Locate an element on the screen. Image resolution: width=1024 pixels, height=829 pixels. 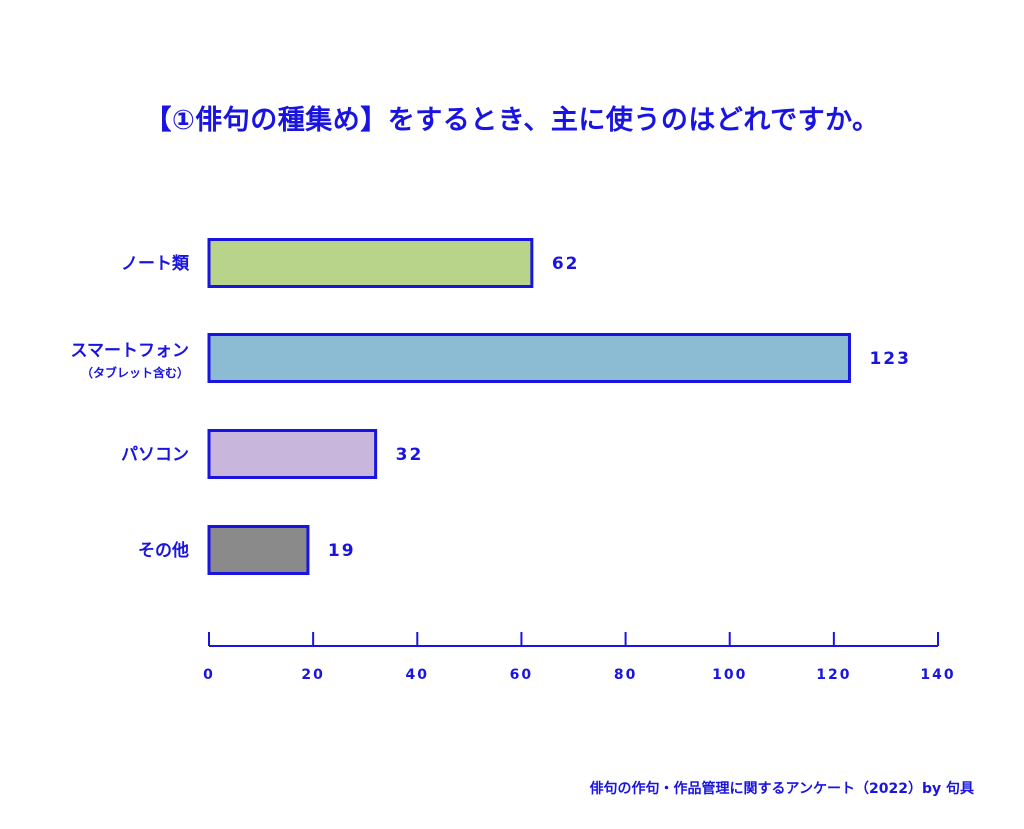
x-tick-label: 60 is located at coordinates (521, 675).